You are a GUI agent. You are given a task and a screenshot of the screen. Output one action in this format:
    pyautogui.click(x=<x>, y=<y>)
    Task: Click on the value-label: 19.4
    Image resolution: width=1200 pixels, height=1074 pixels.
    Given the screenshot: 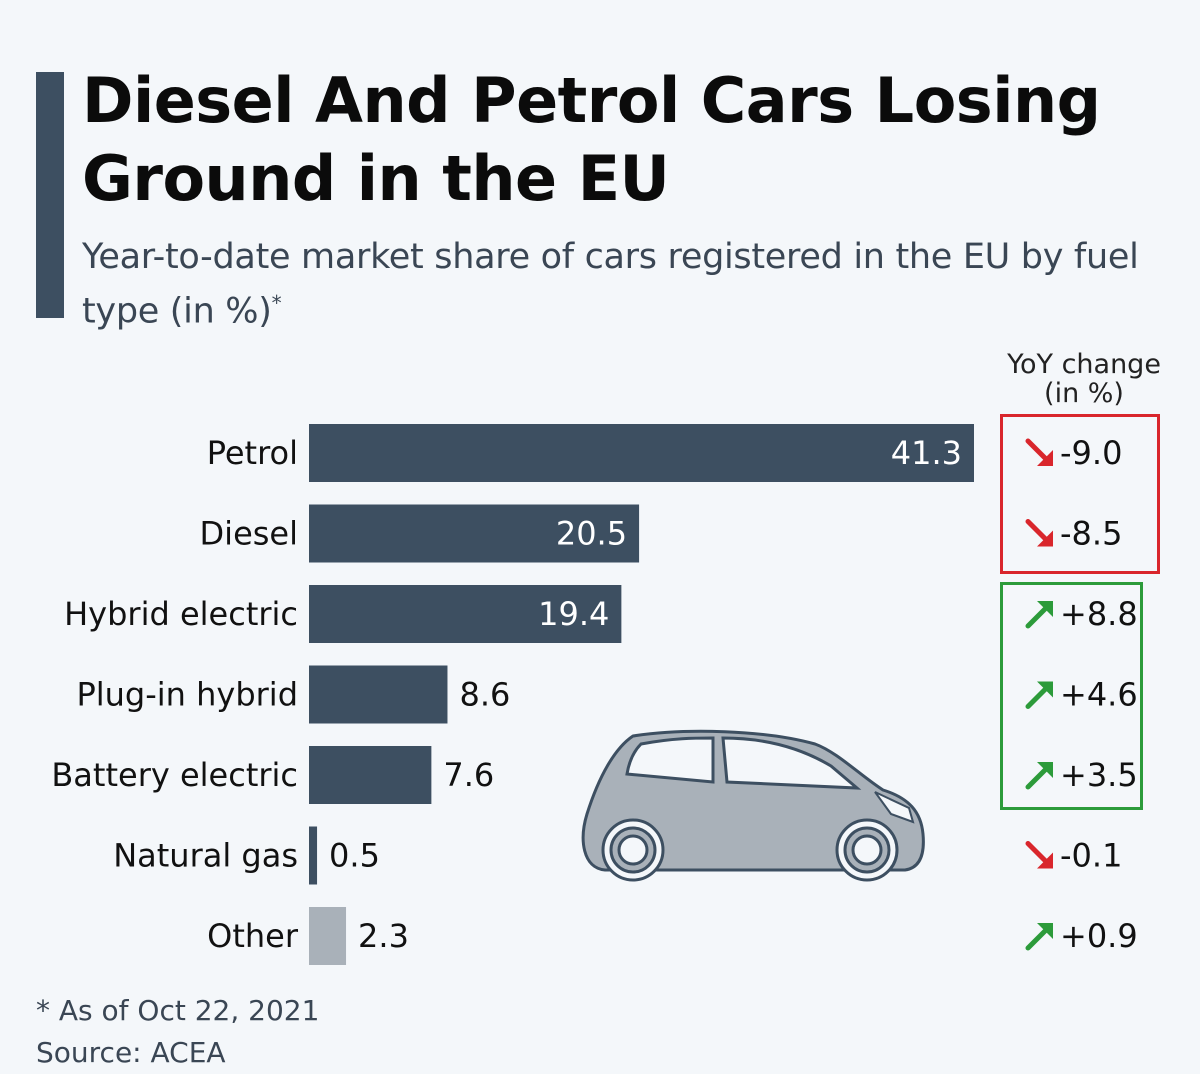 What is the action you would take?
    pyautogui.click(x=573, y=614)
    